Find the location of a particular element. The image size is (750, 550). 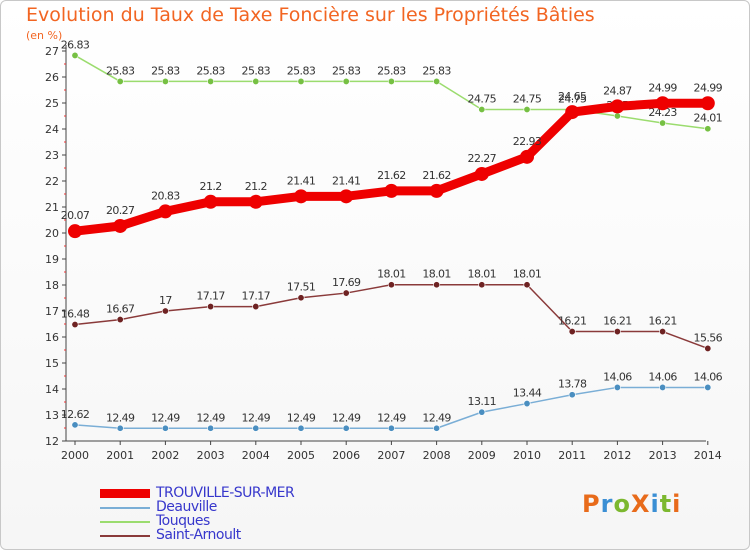

y-tick-label: 22 is located at coordinates (52, 181).